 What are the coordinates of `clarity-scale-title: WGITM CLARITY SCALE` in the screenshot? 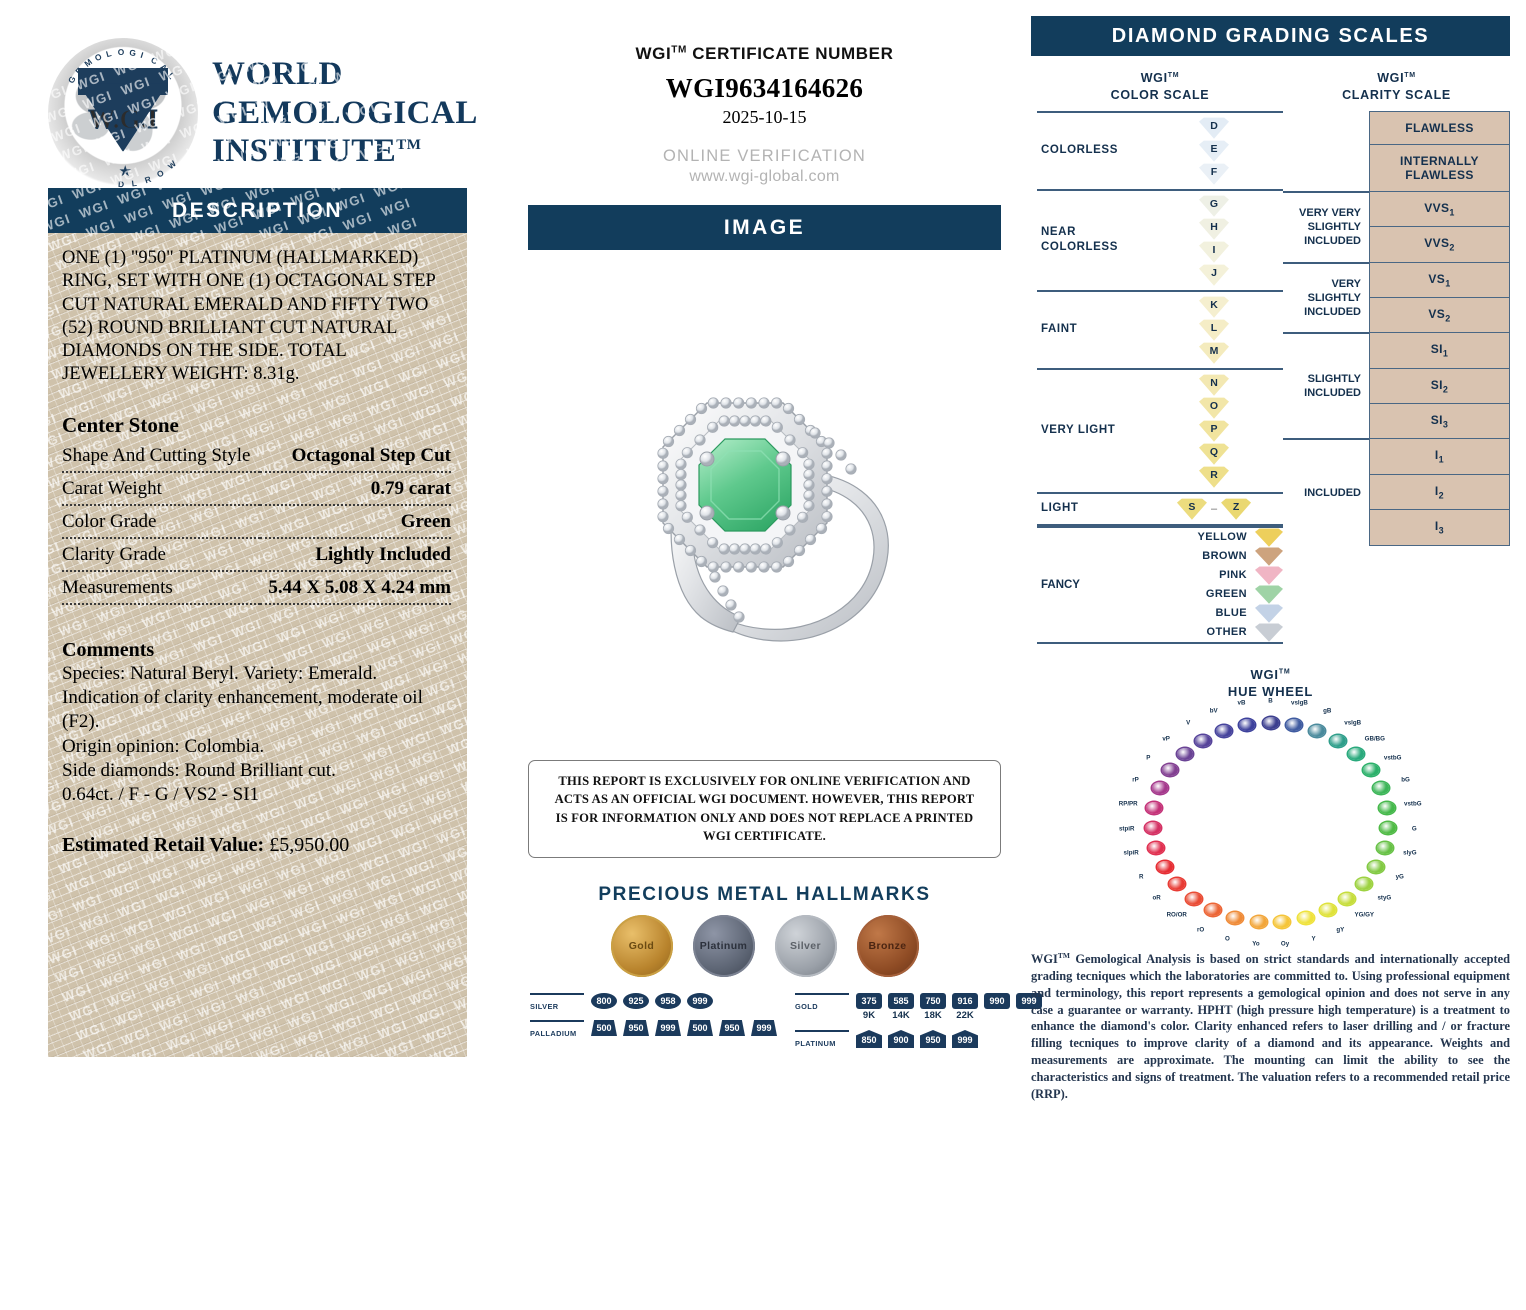 It's located at (1396, 86).